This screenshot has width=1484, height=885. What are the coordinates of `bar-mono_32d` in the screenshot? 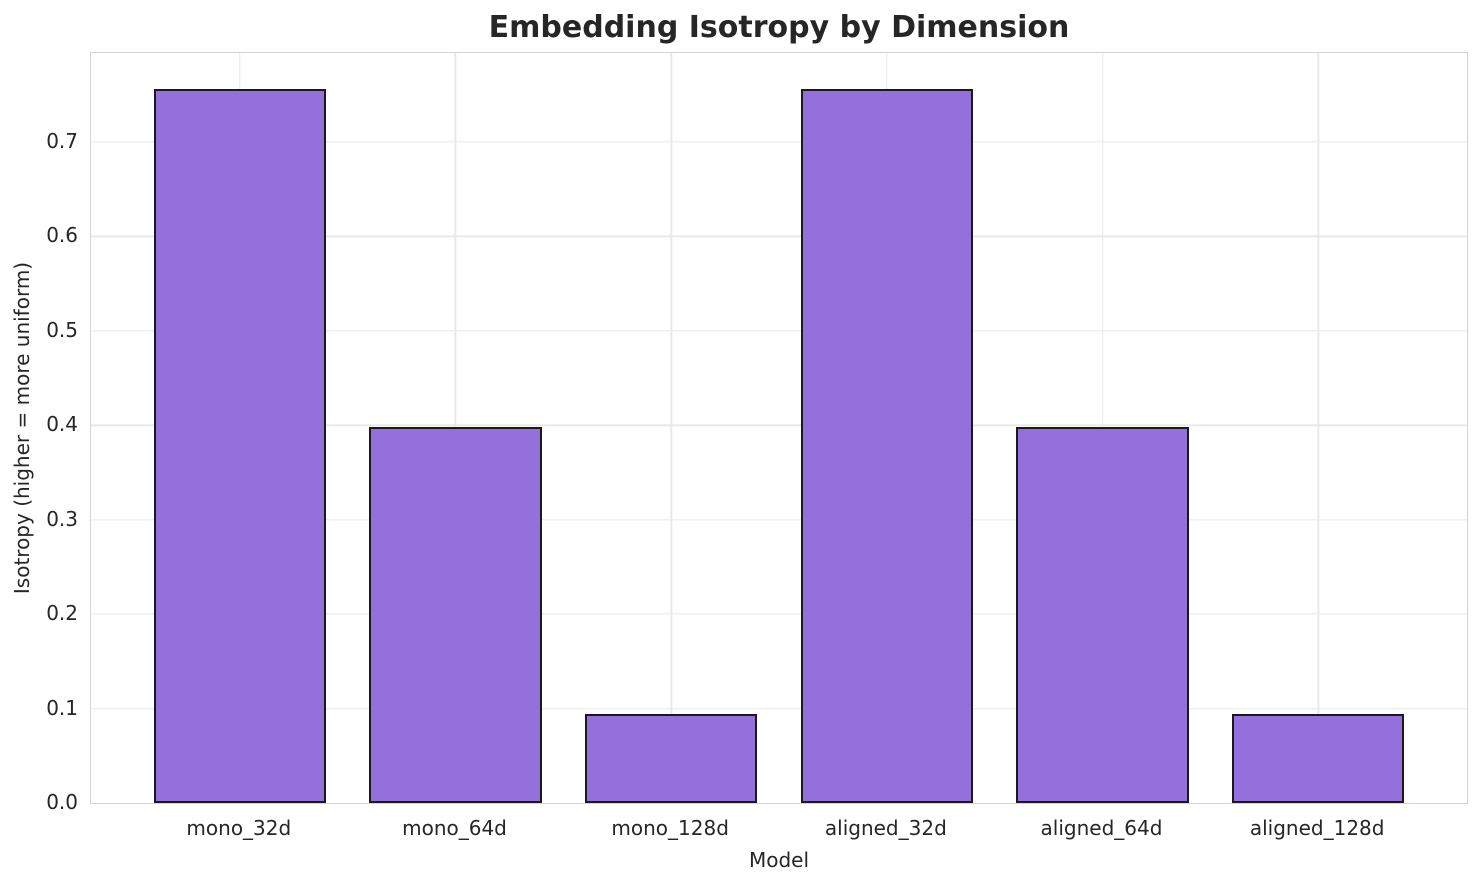 It's located at (240, 445).